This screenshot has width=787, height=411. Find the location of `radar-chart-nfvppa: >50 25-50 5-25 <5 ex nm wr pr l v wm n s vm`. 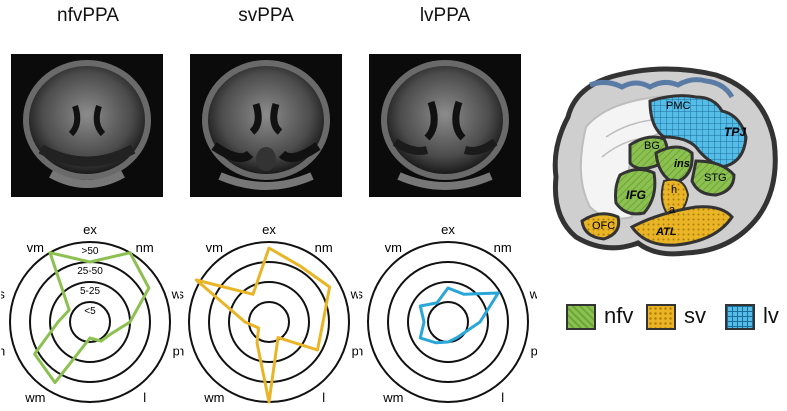

radar-chart-nfvppa: >50 25-50 5-25 <5 ex nm wr pr l v wm n s vm is located at coordinates (90, 316).